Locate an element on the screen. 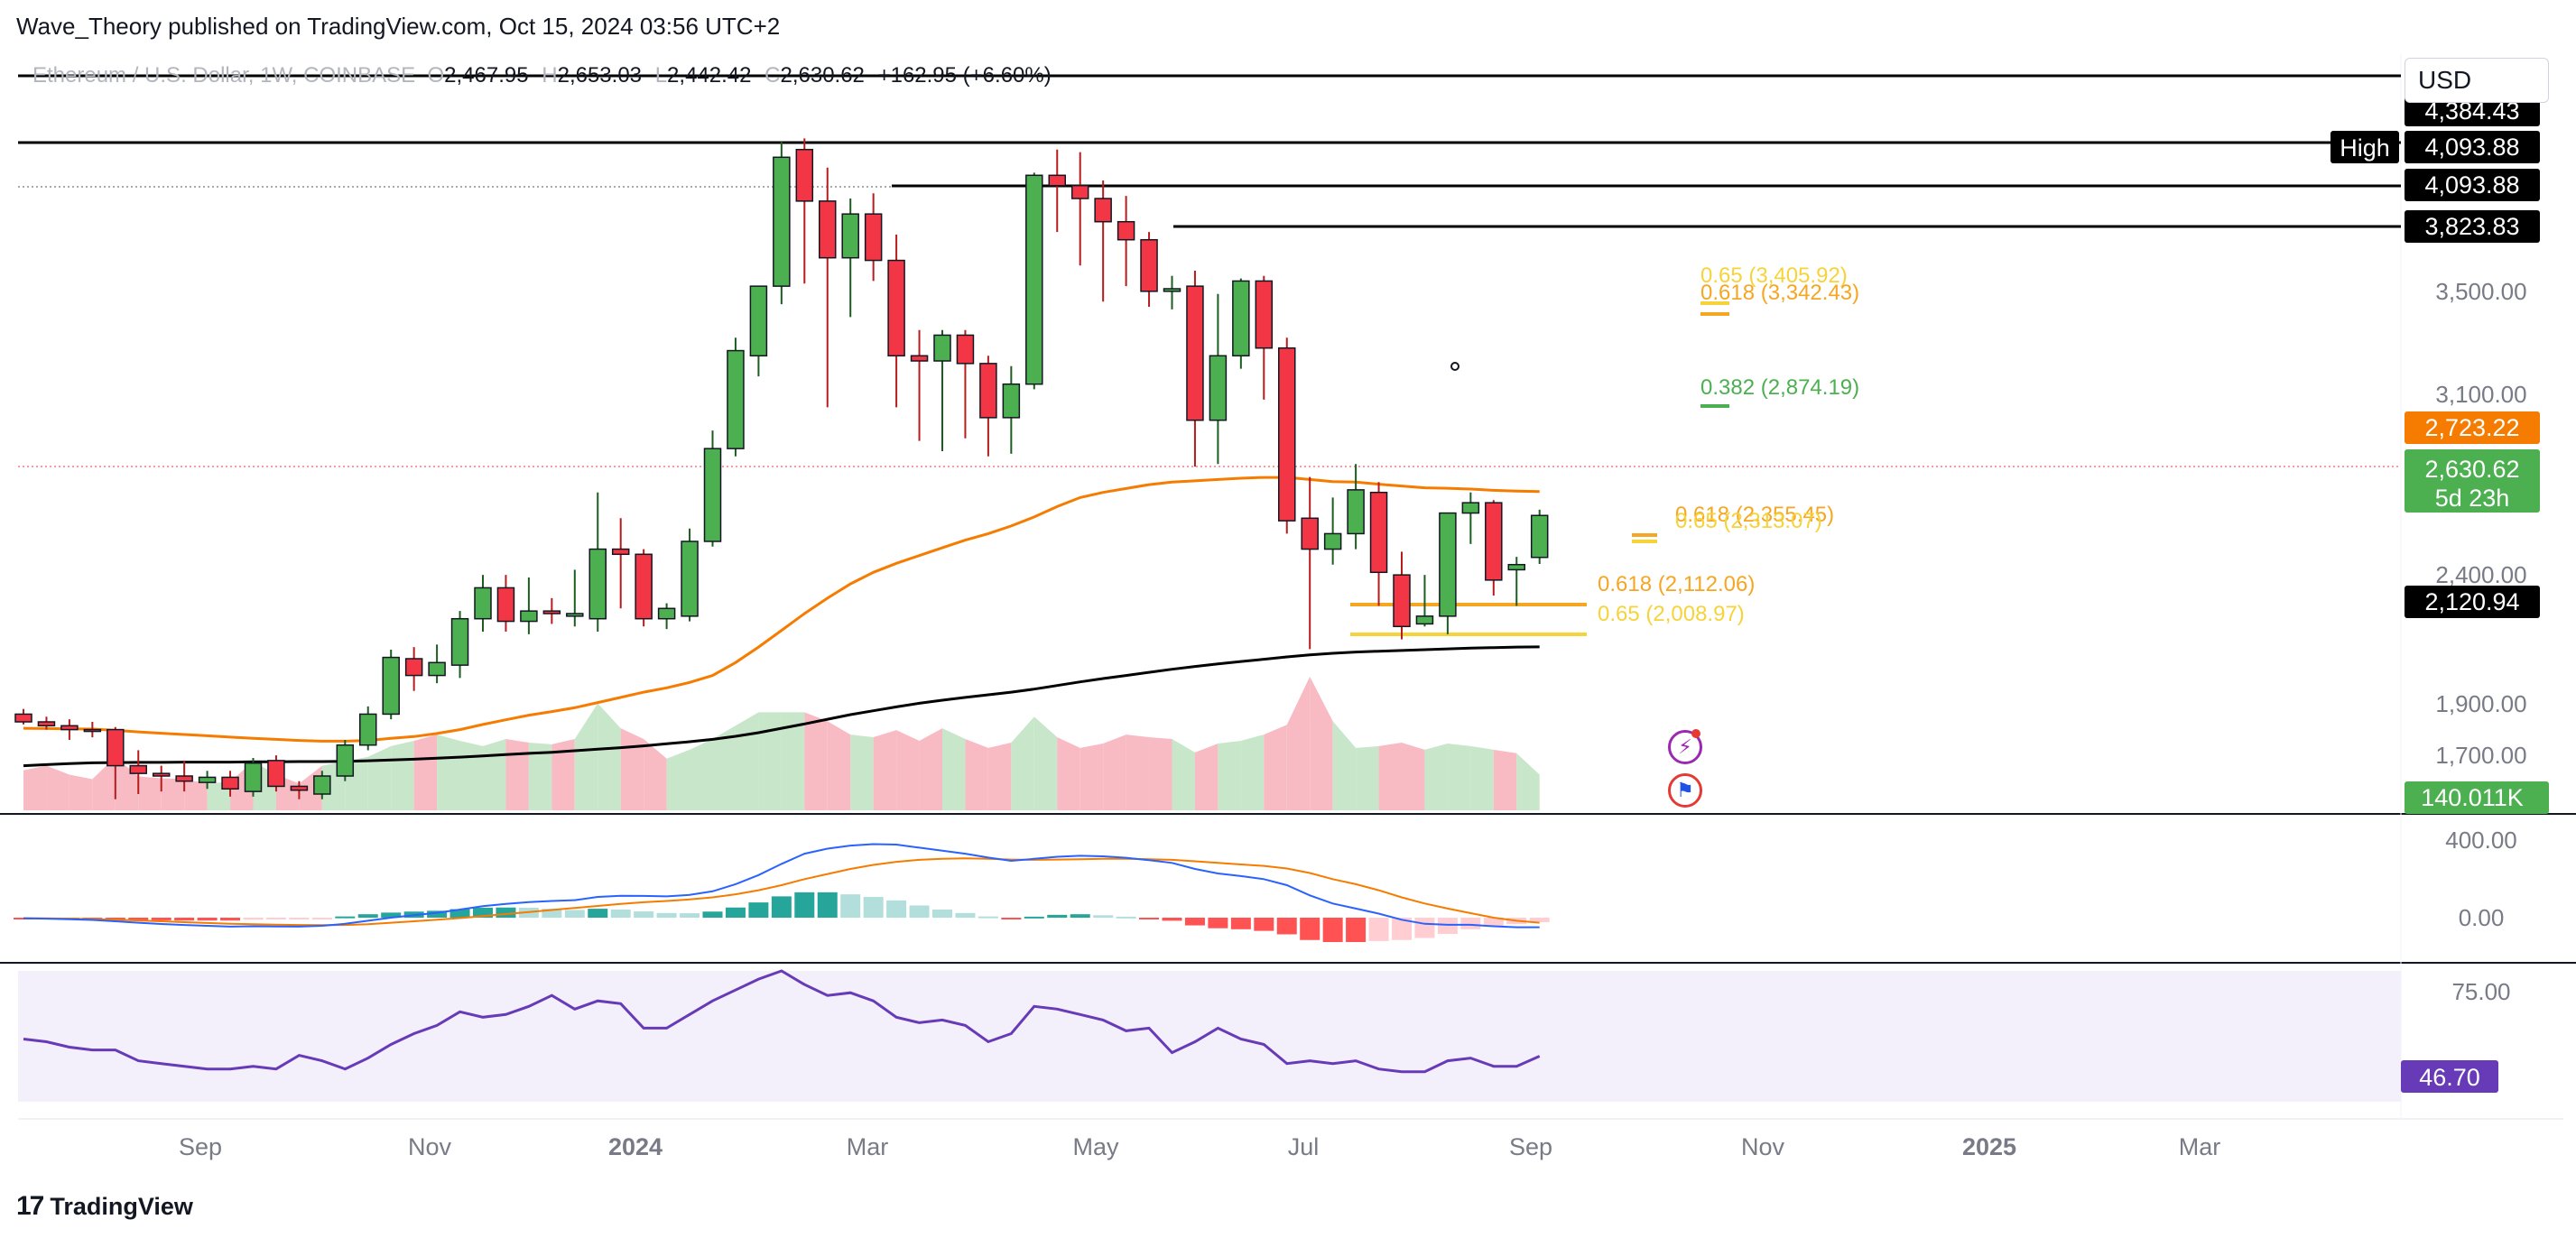  close-label: C is located at coordinates (772, 75).